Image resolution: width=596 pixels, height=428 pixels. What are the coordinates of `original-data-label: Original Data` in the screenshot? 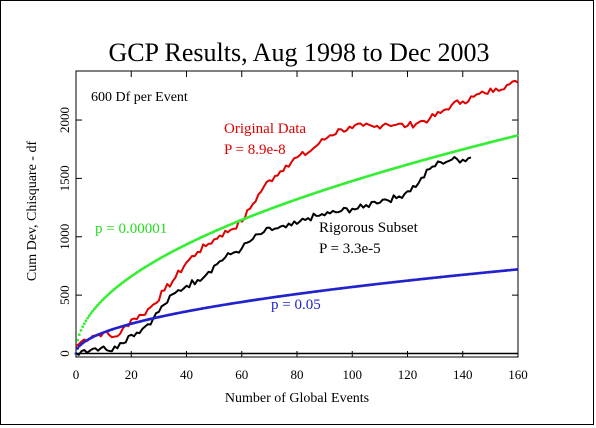 It's located at (265, 129).